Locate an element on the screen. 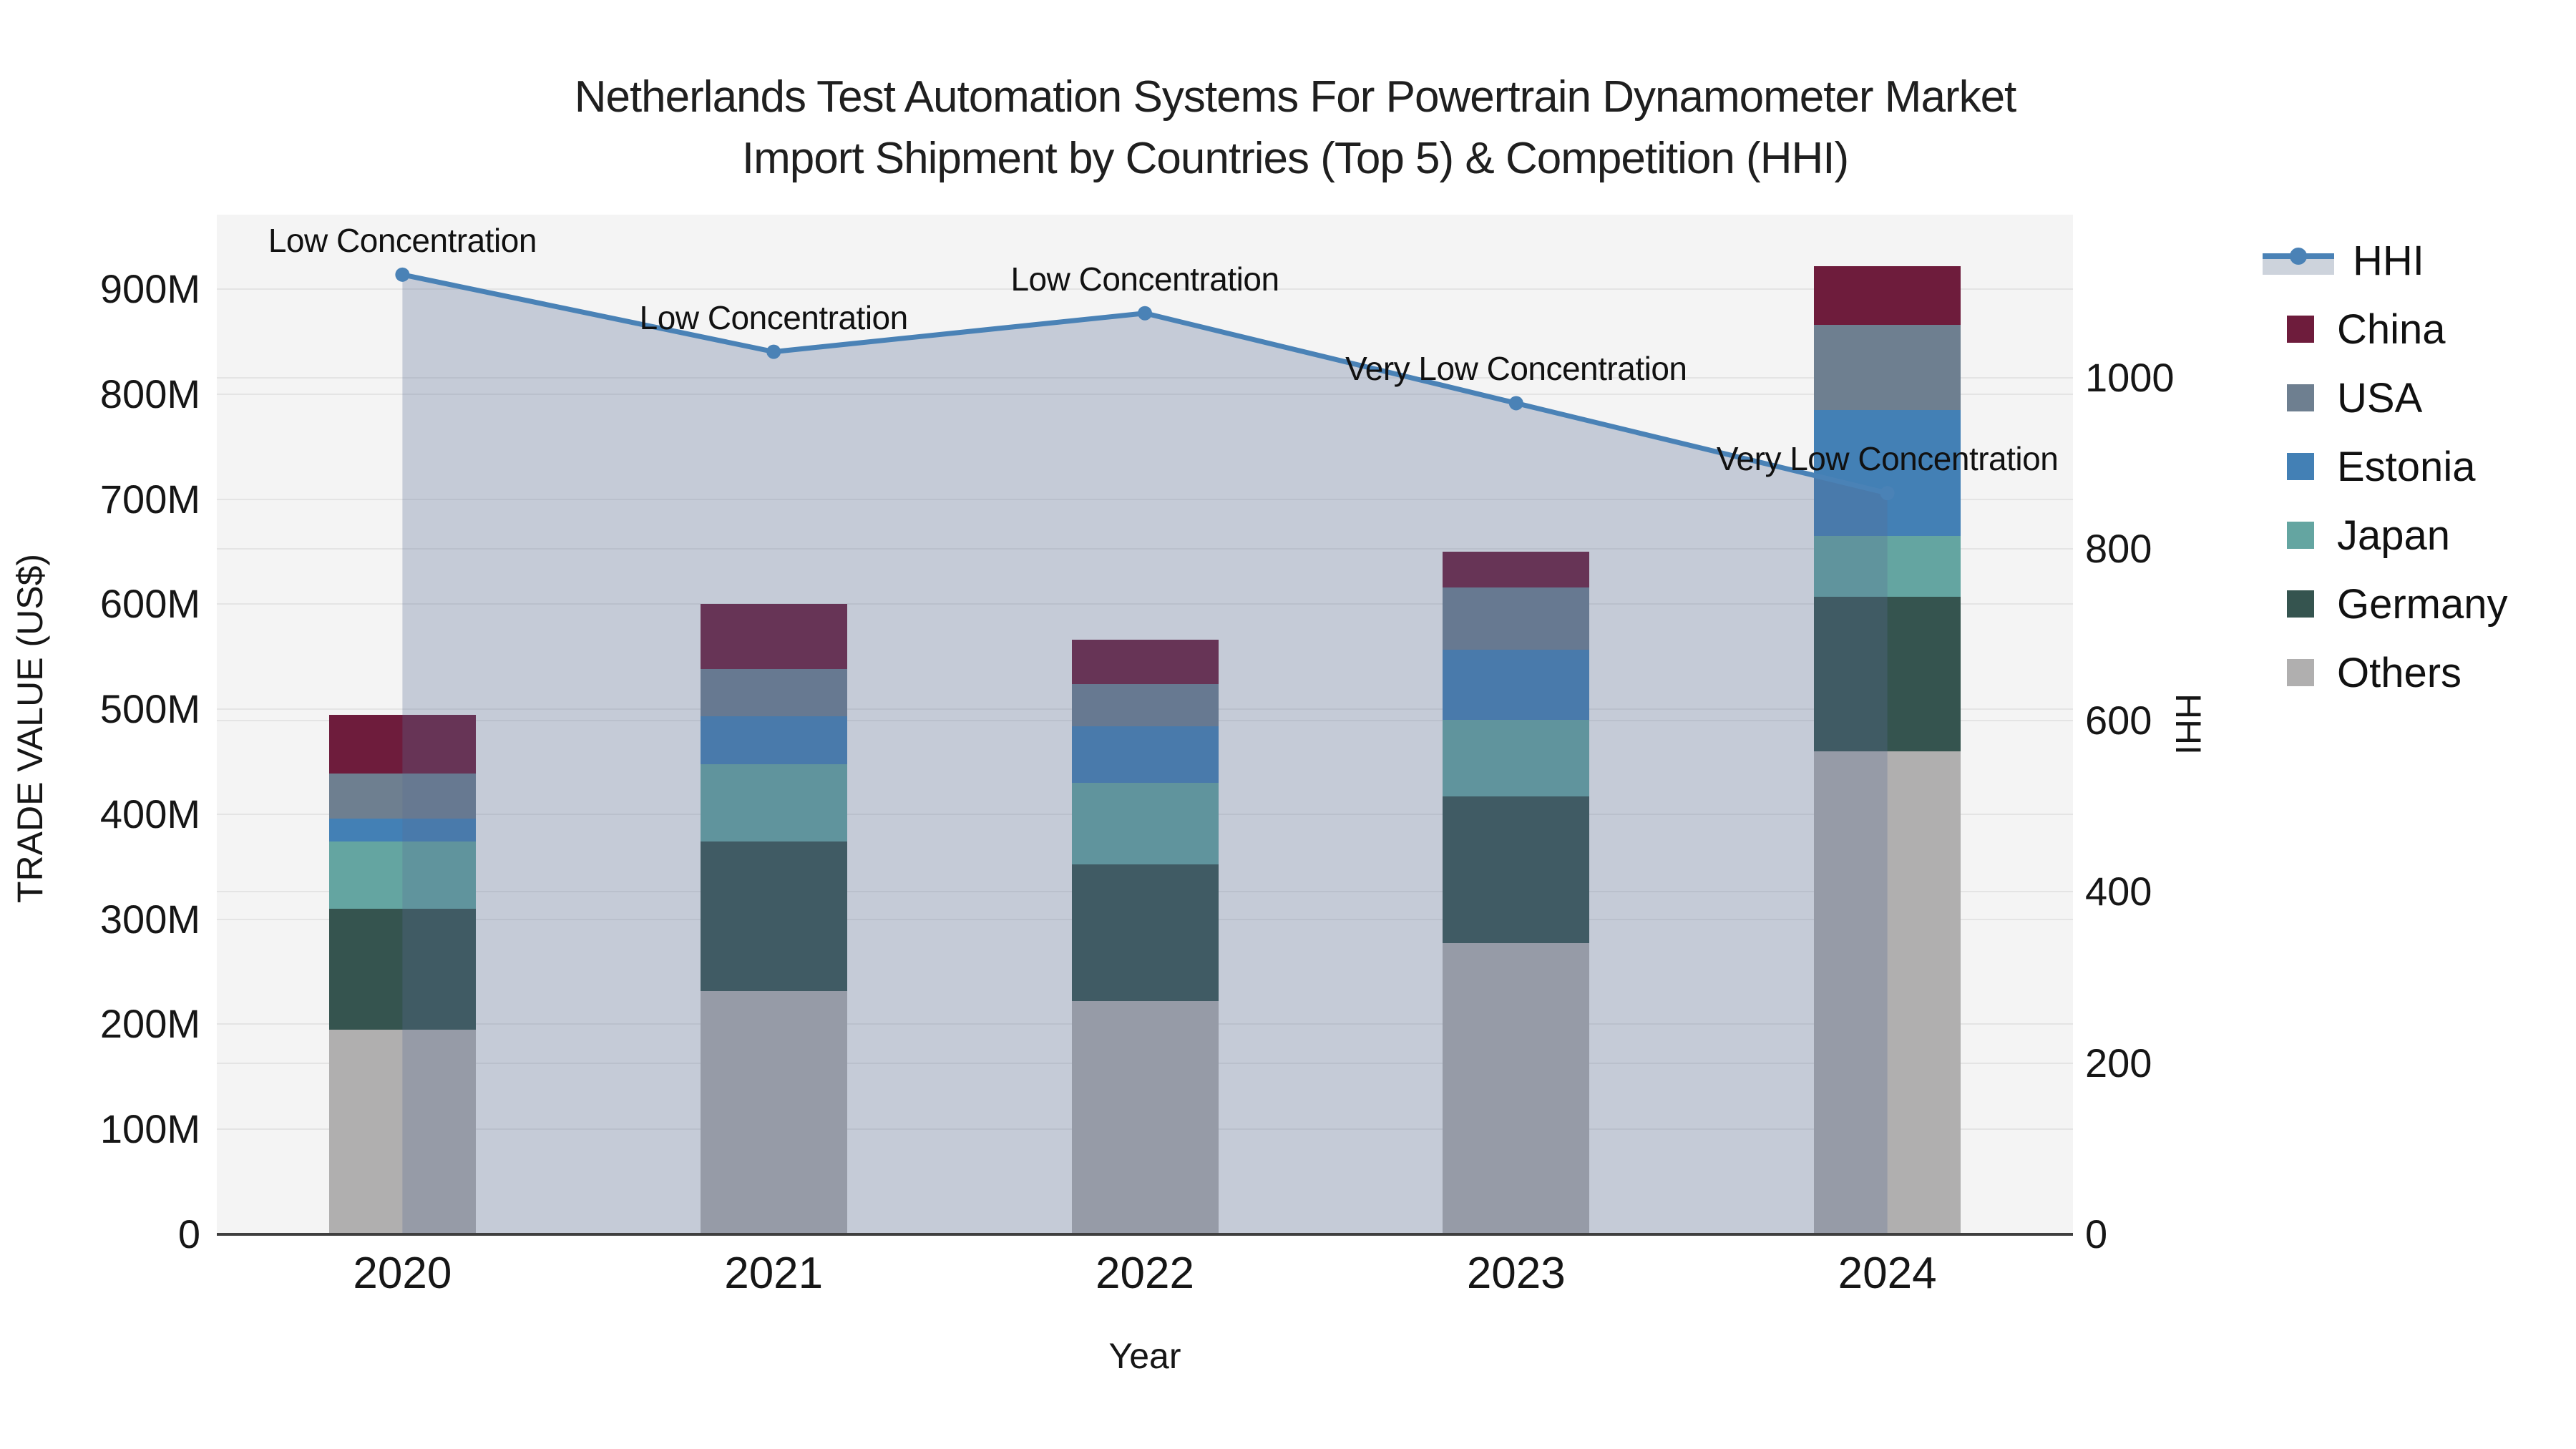  x-tick-2020: 2020 is located at coordinates (402, 1273).